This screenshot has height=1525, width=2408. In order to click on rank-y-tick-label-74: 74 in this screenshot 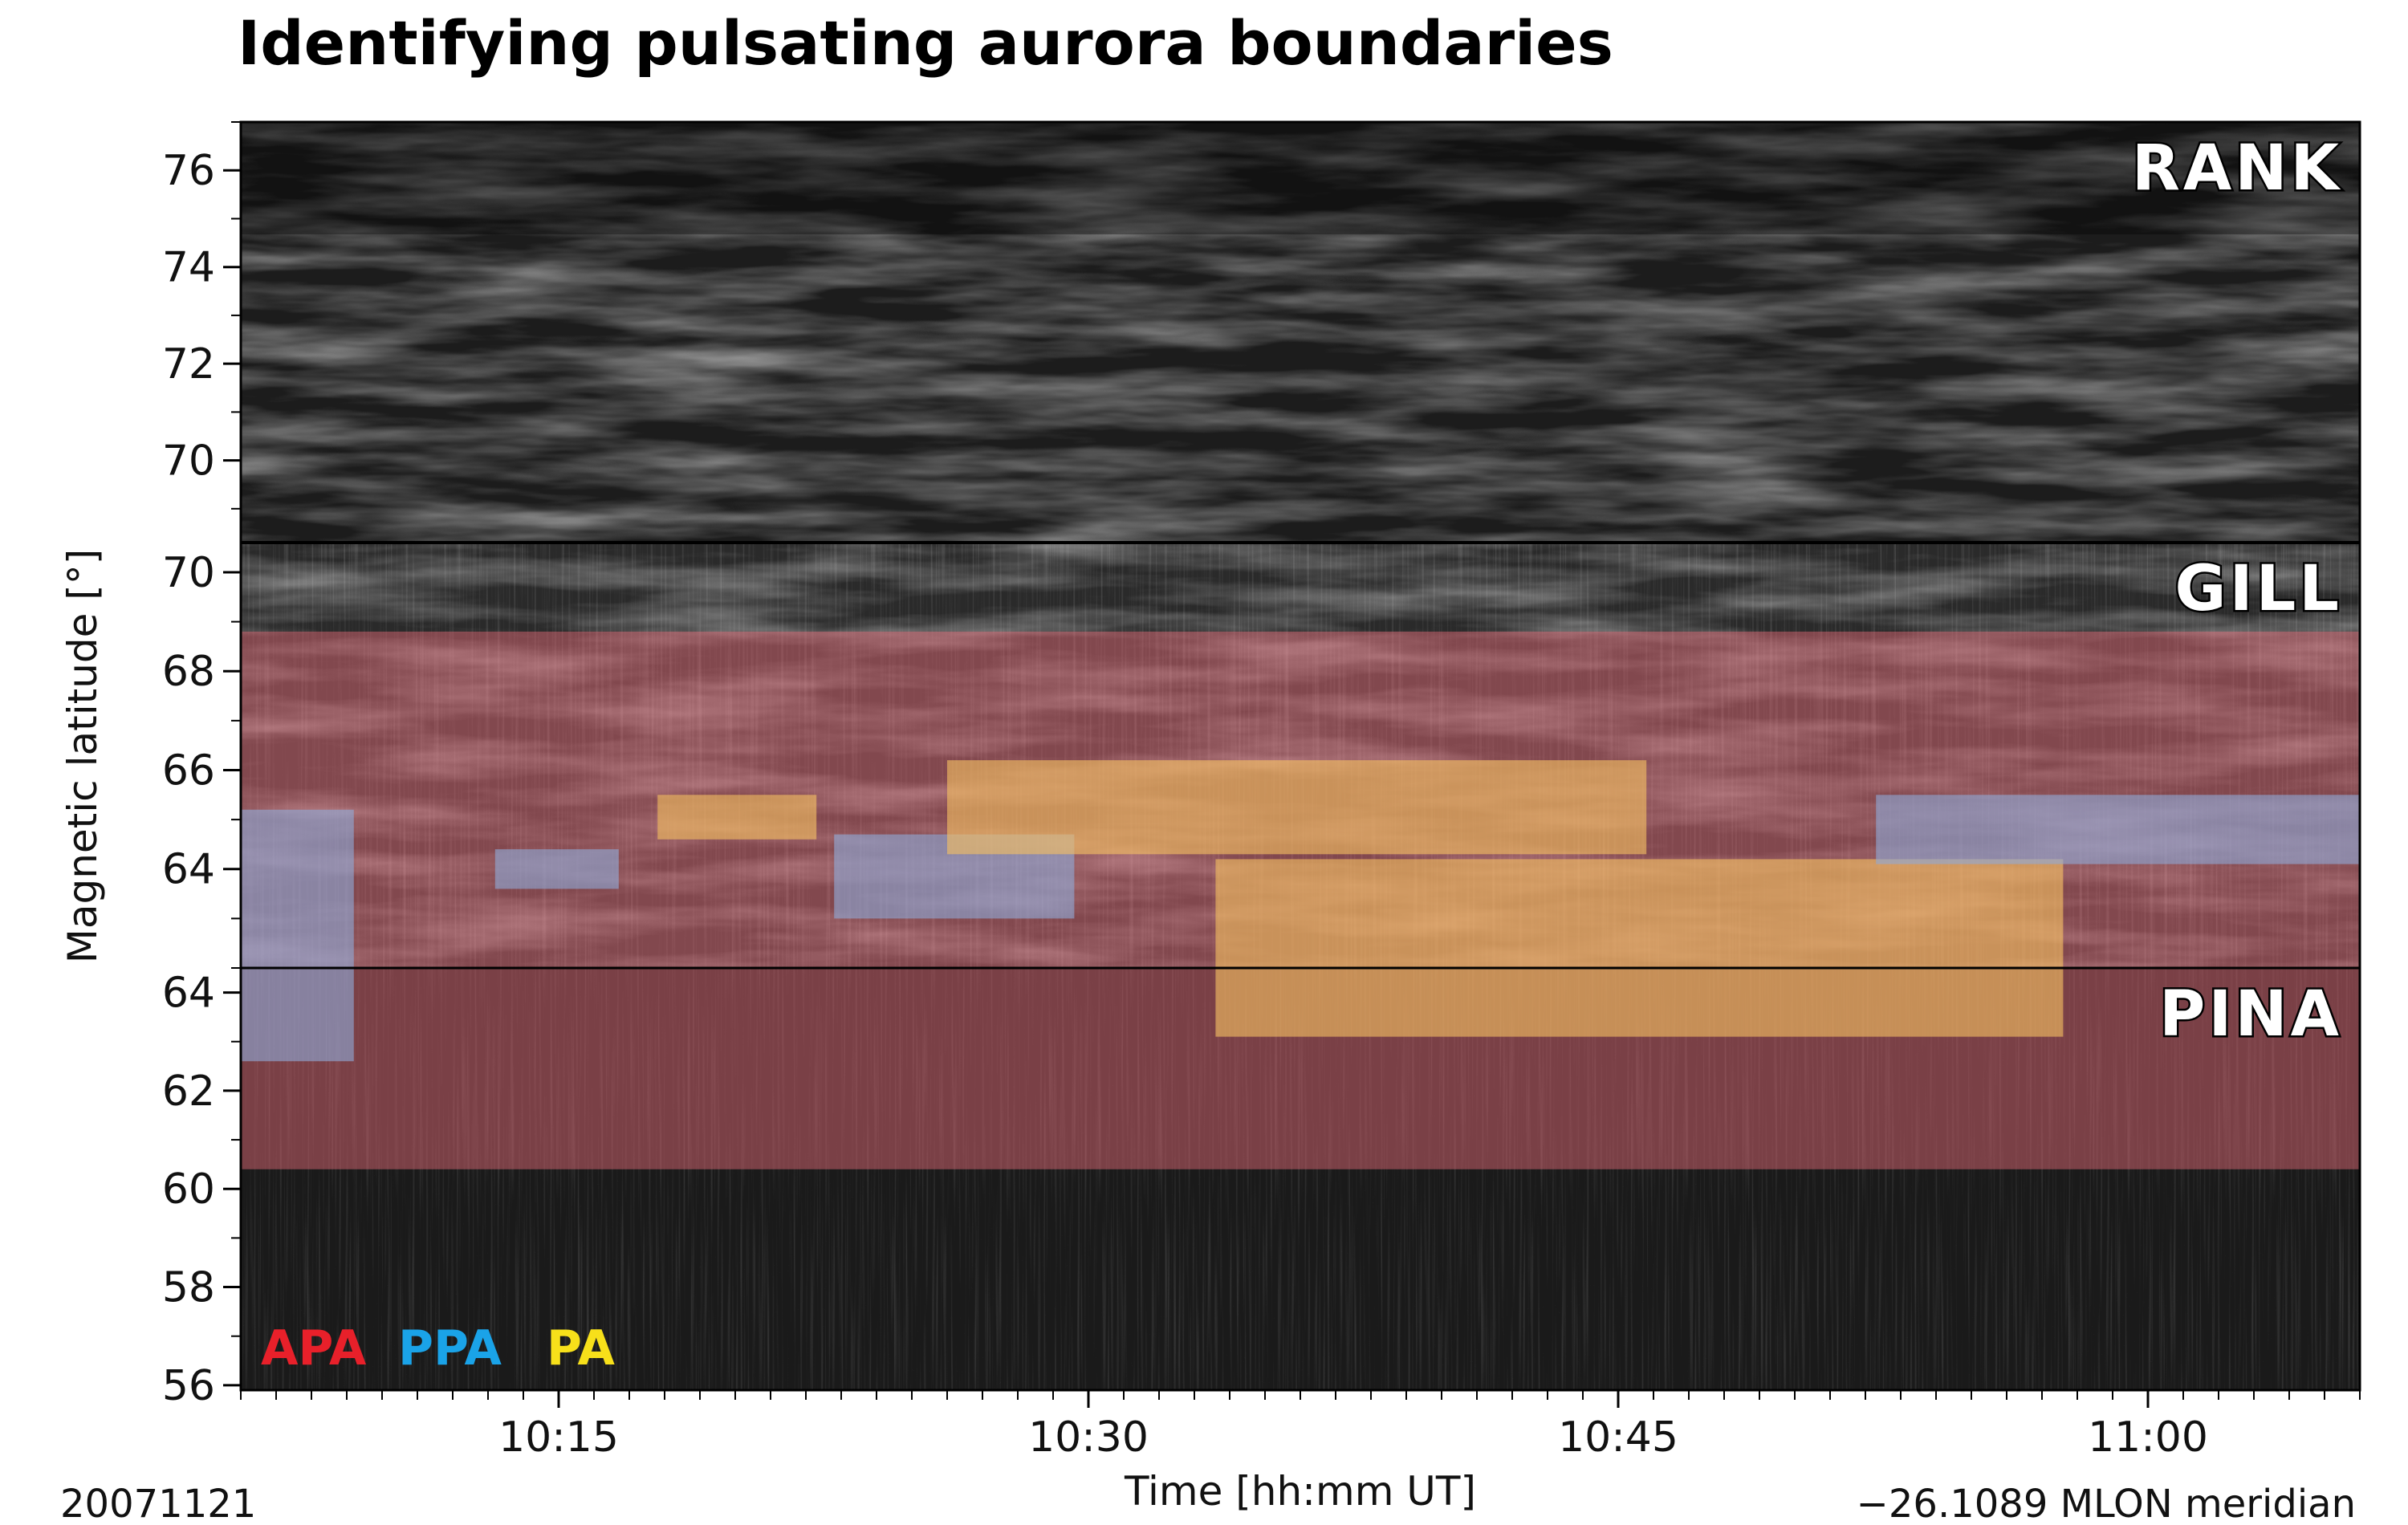, I will do `click(188, 268)`.